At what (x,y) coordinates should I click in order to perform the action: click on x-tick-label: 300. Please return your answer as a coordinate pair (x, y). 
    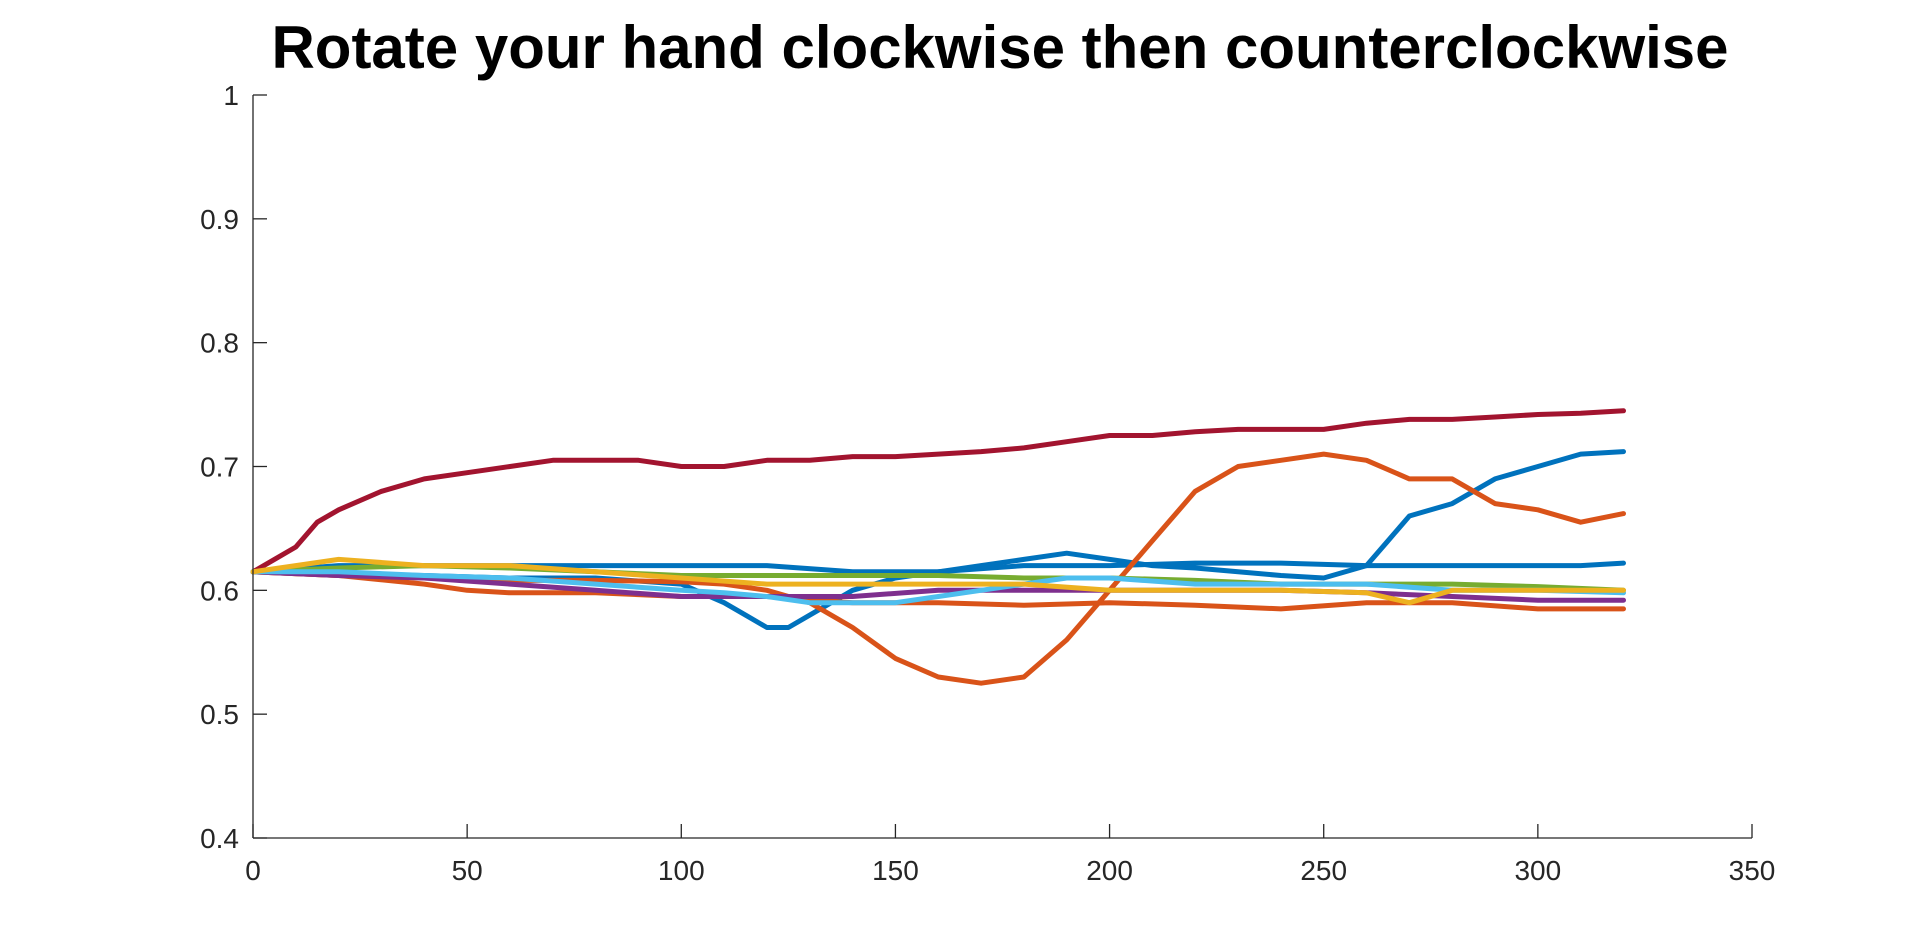
    Looking at the image, I should click on (1537, 870).